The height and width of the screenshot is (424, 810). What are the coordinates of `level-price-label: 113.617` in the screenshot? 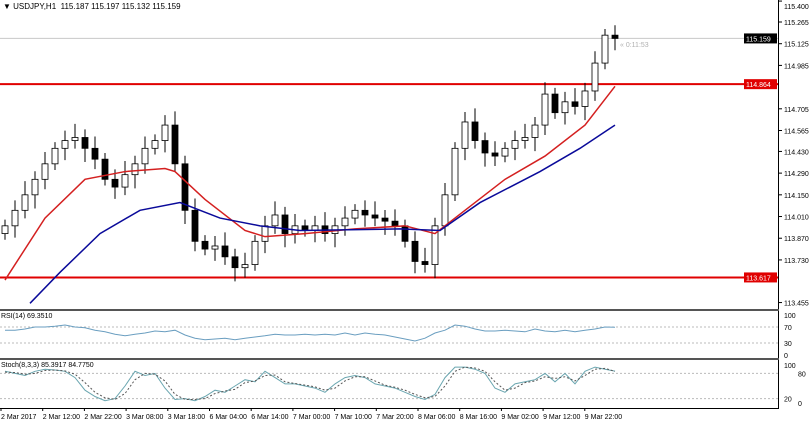 It's located at (758, 278).